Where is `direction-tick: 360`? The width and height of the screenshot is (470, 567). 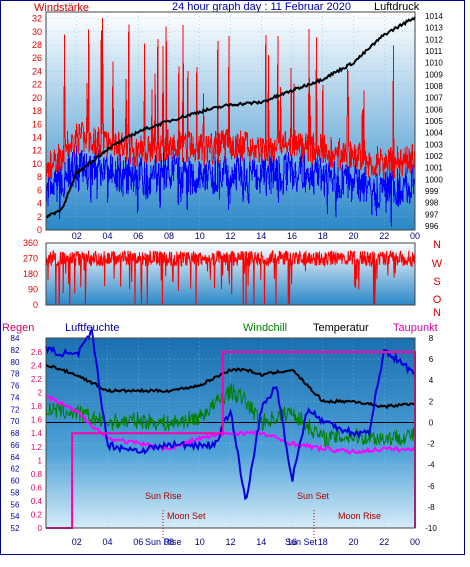 direction-tick: 360 is located at coordinates (30, 243).